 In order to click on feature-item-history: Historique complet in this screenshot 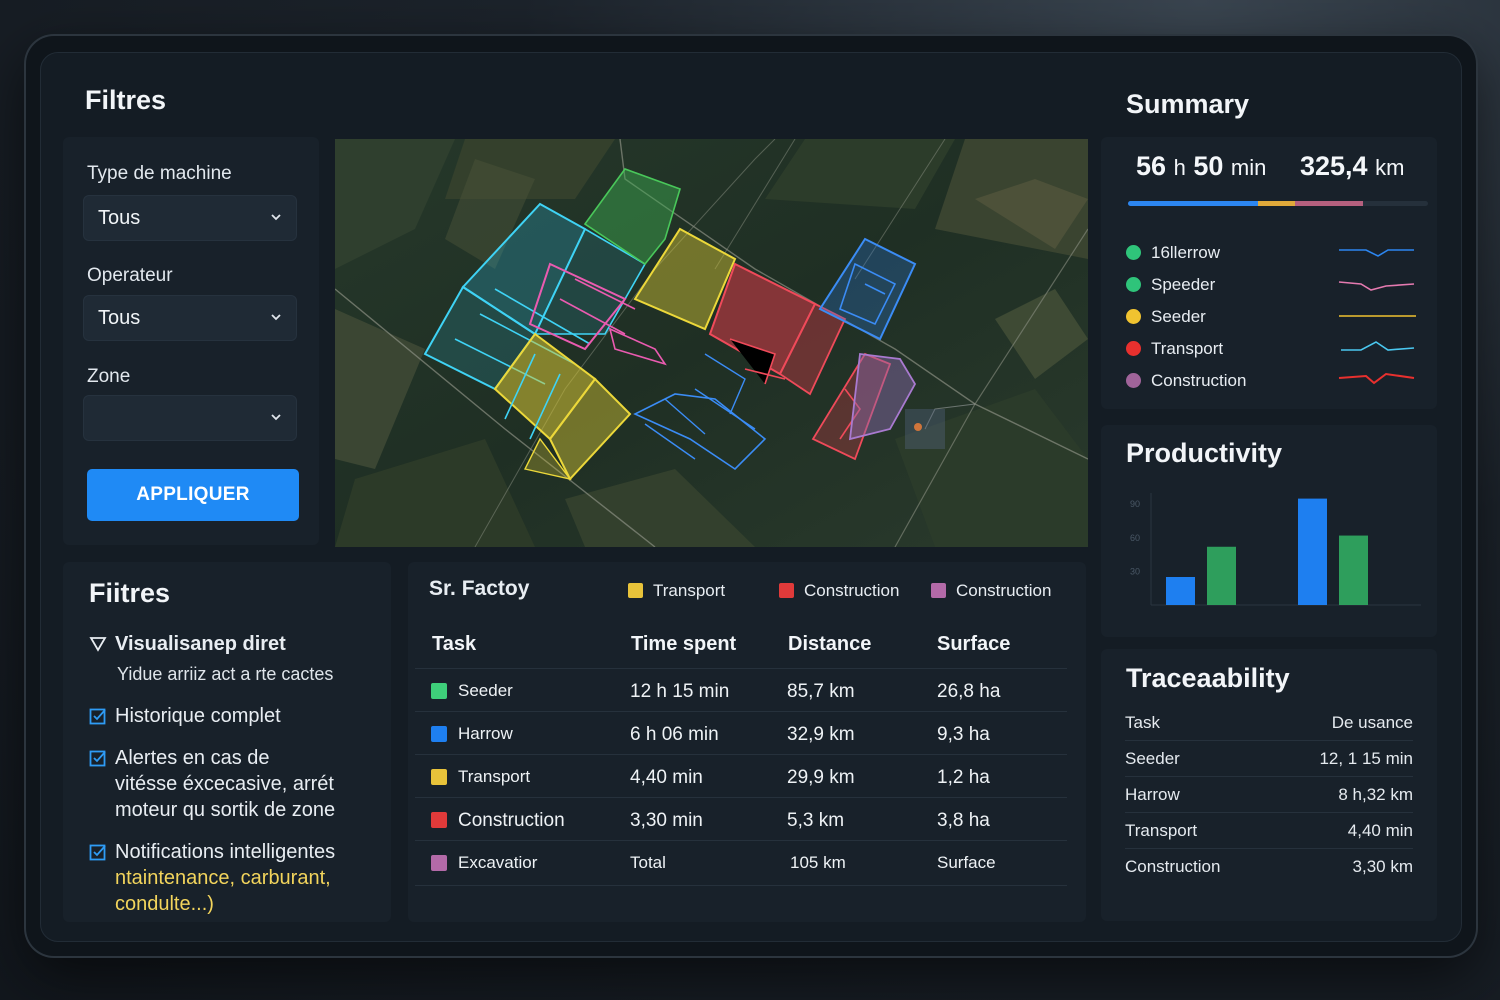, I will do `click(239, 717)`.